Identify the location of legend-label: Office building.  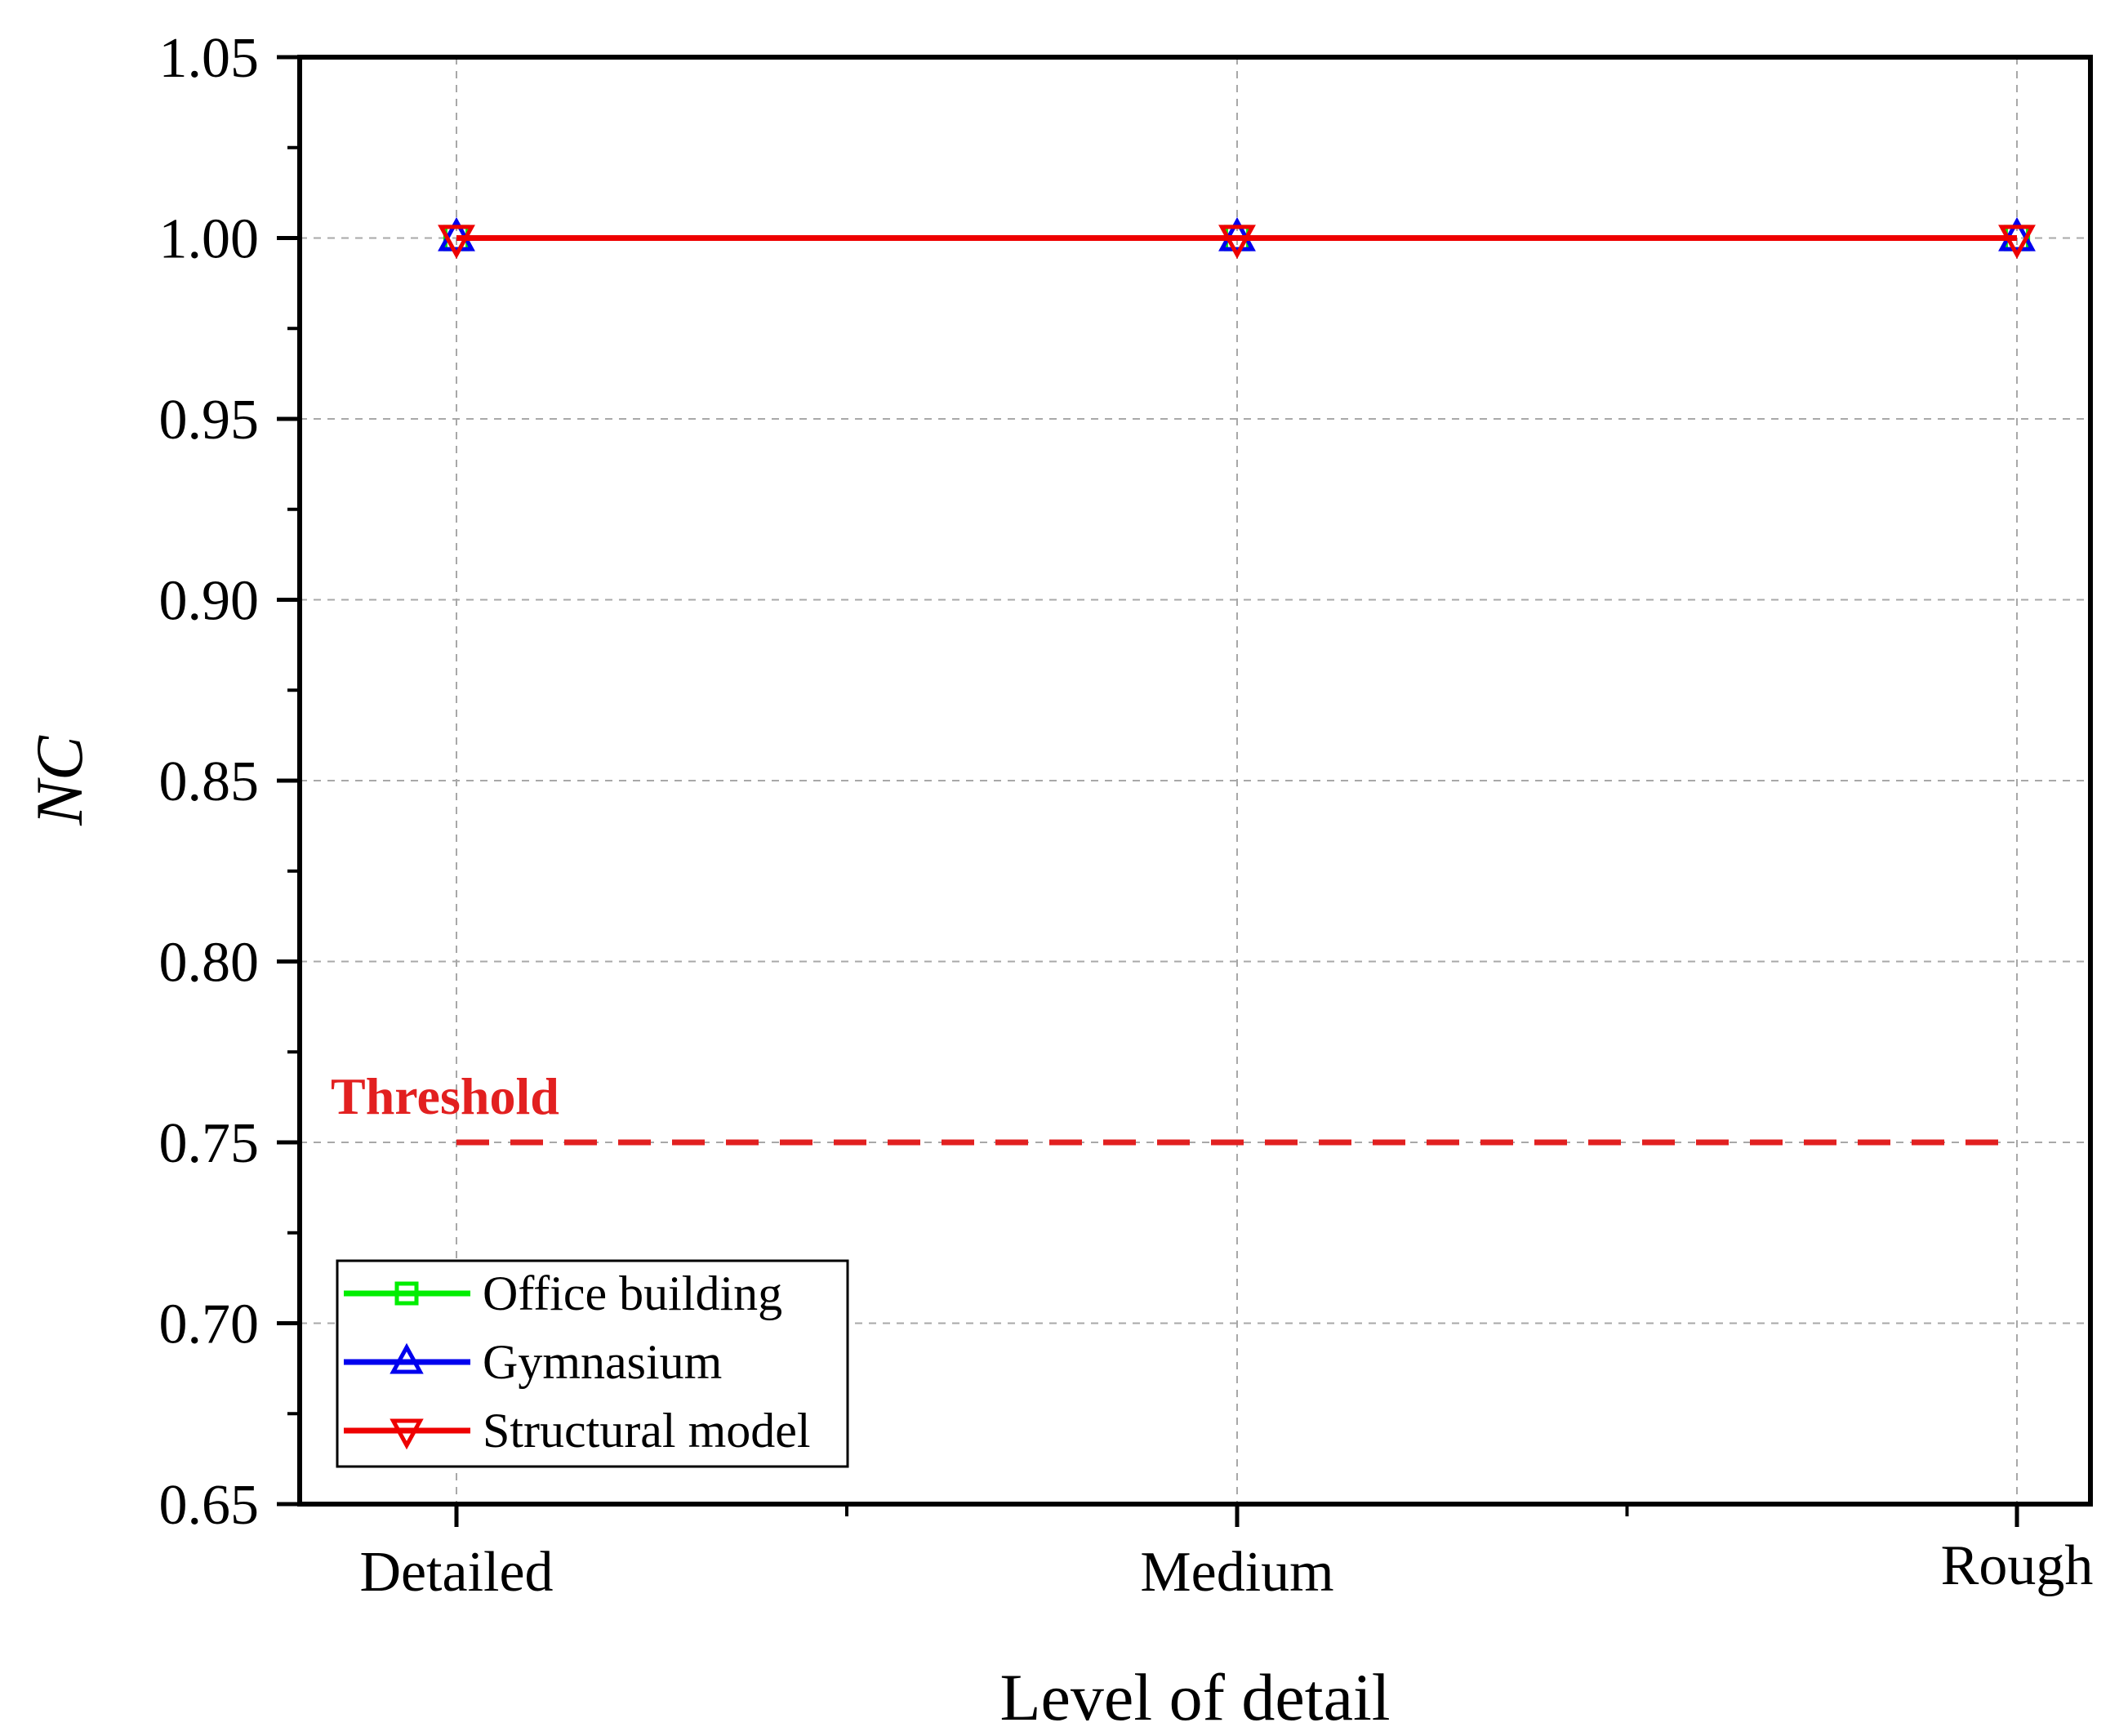
(633, 1293).